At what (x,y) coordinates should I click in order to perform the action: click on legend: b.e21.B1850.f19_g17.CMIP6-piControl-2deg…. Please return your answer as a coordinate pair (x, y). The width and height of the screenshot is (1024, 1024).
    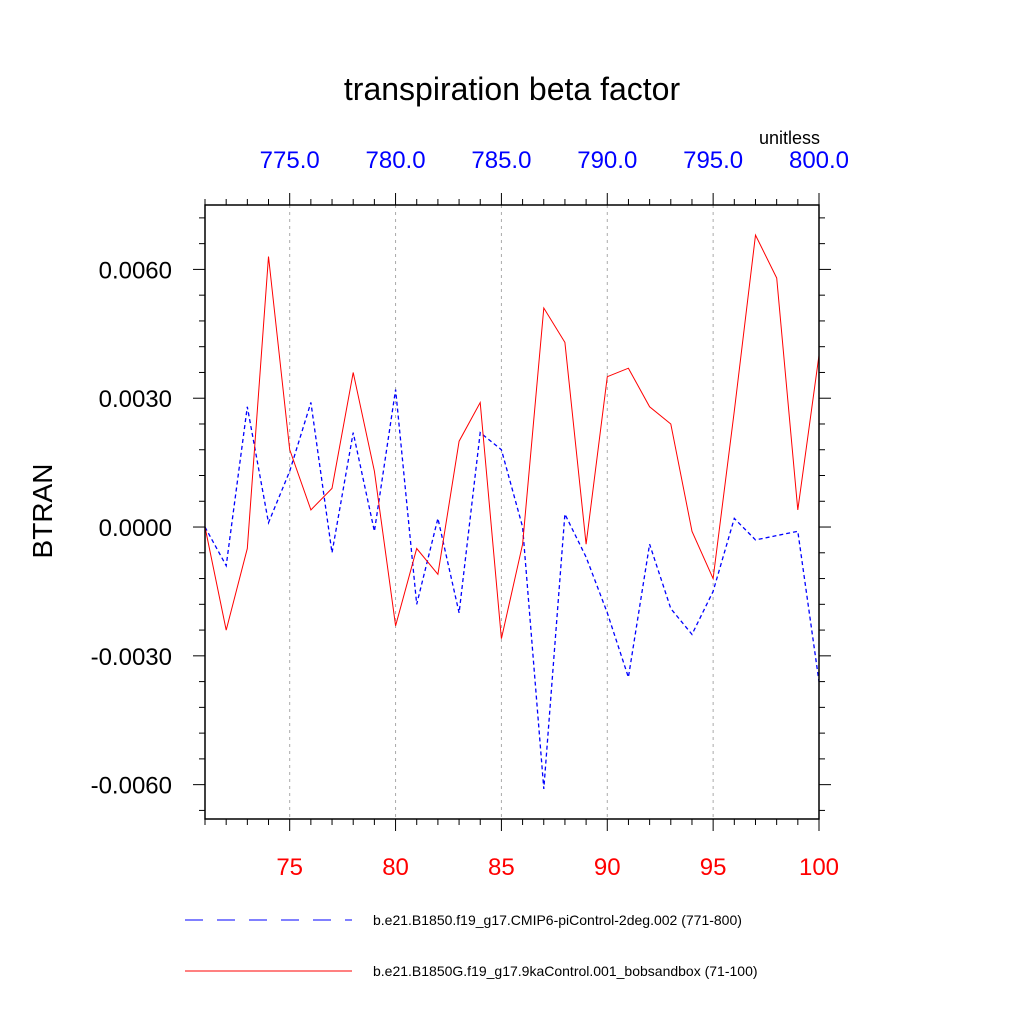
    Looking at the image, I should click on (471, 945).